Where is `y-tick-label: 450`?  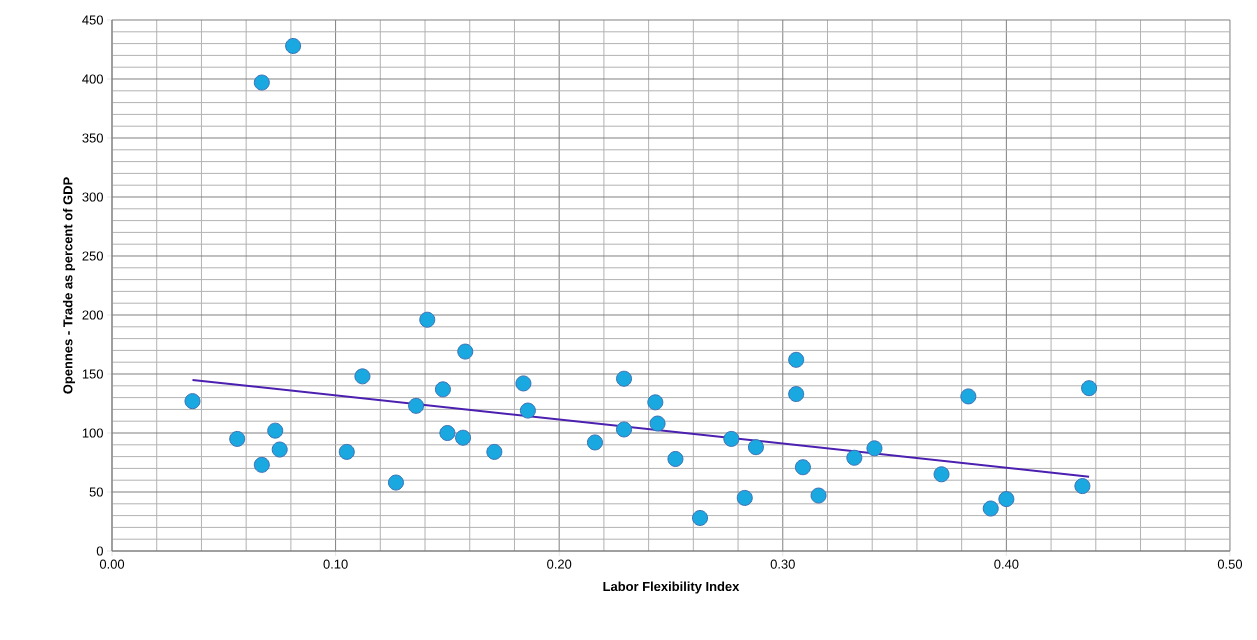 y-tick-label: 450 is located at coordinates (92, 20).